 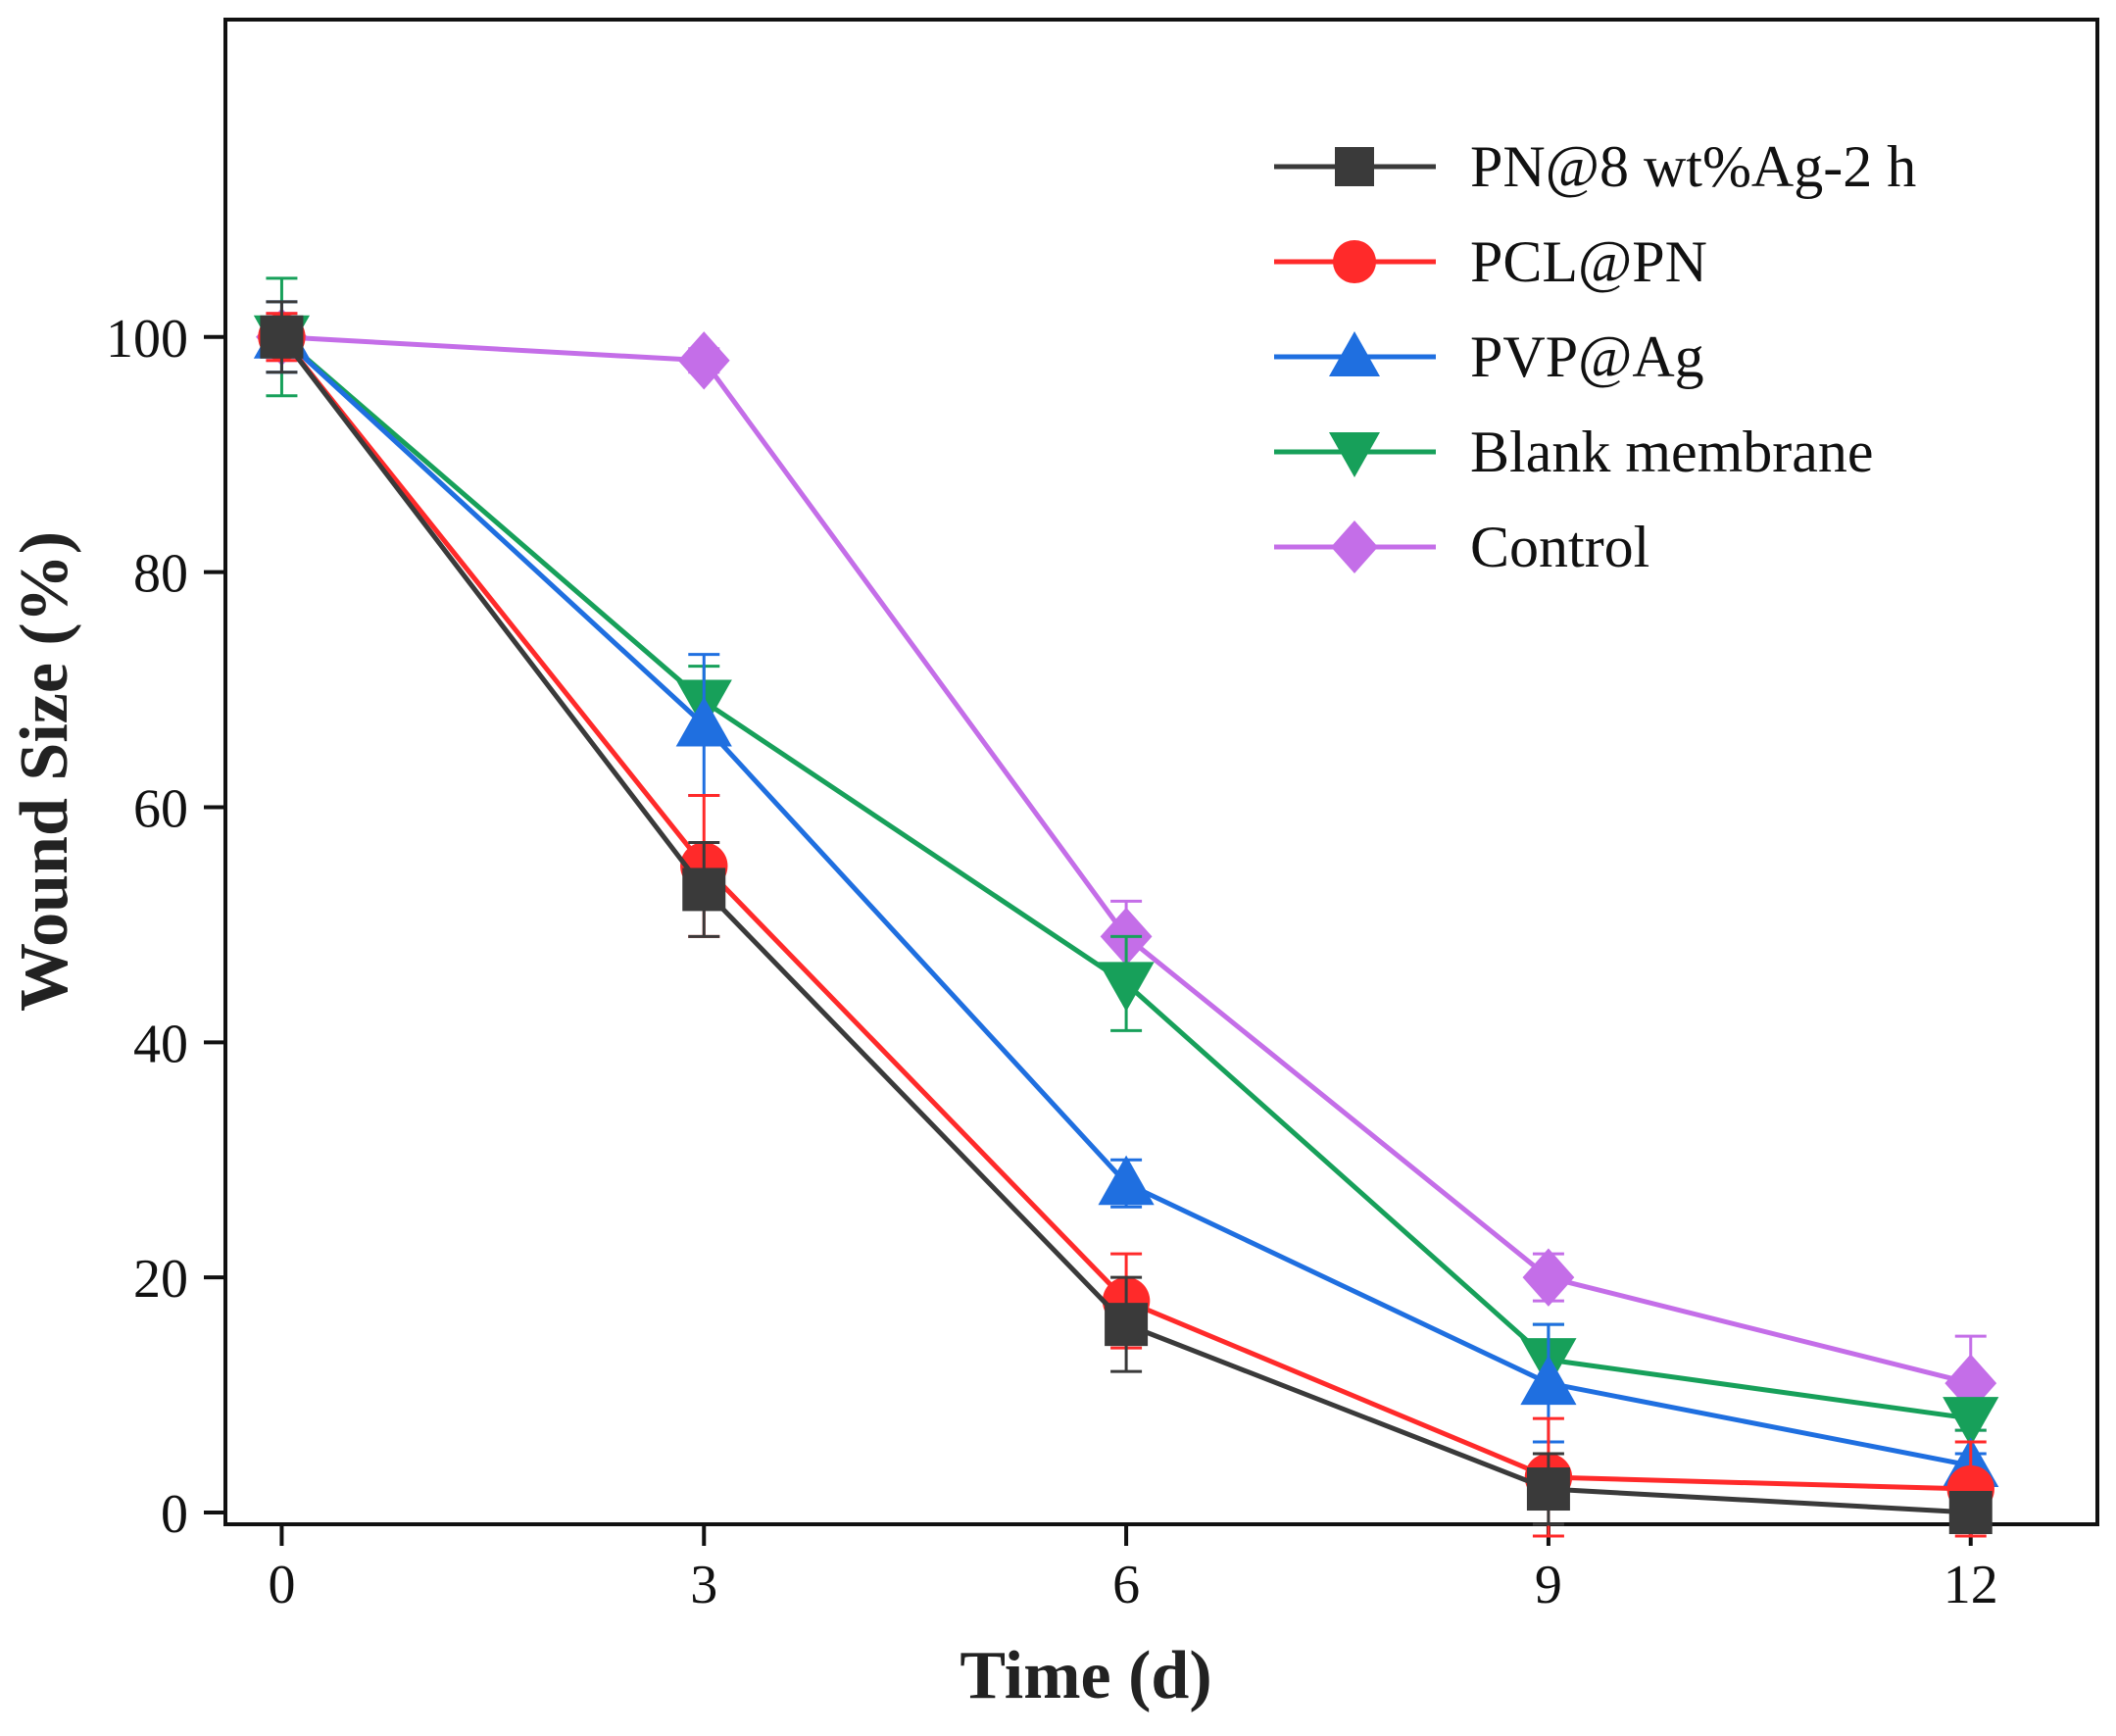 What do you see at coordinates (703, 1585) in the screenshot?
I see `x-tick-label: 3` at bounding box center [703, 1585].